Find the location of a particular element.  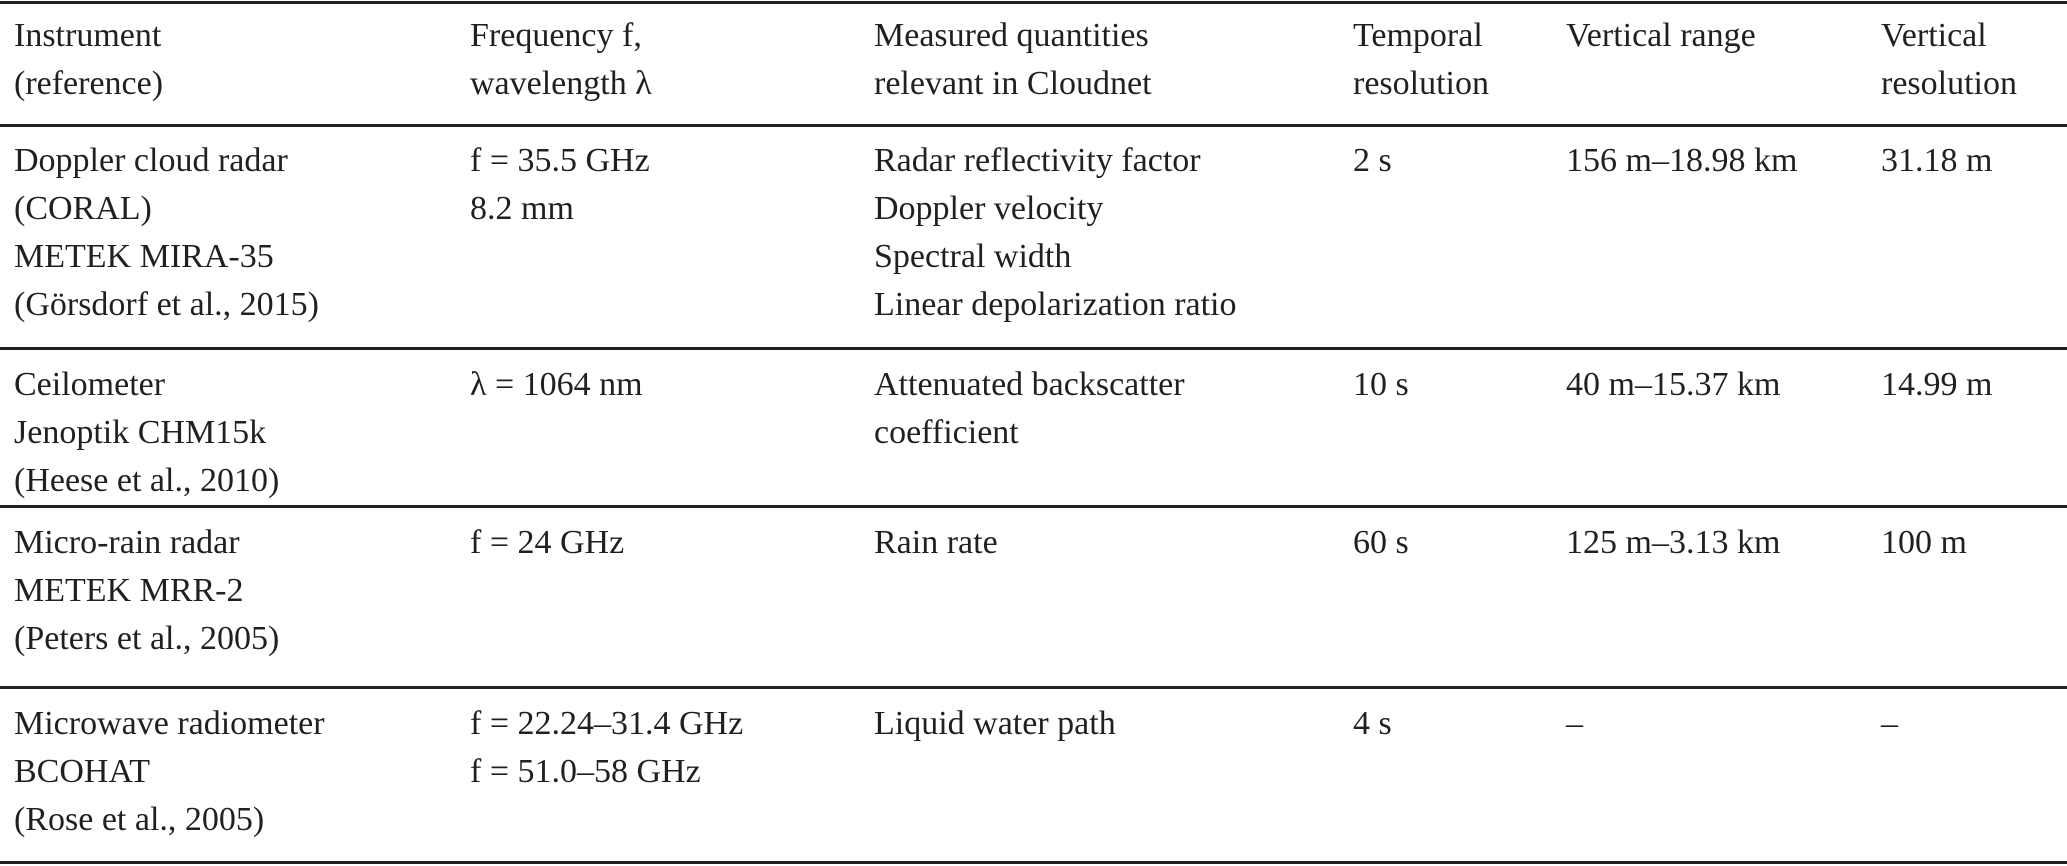

quantities-cell-line: Rain rate is located at coordinates (936, 542).